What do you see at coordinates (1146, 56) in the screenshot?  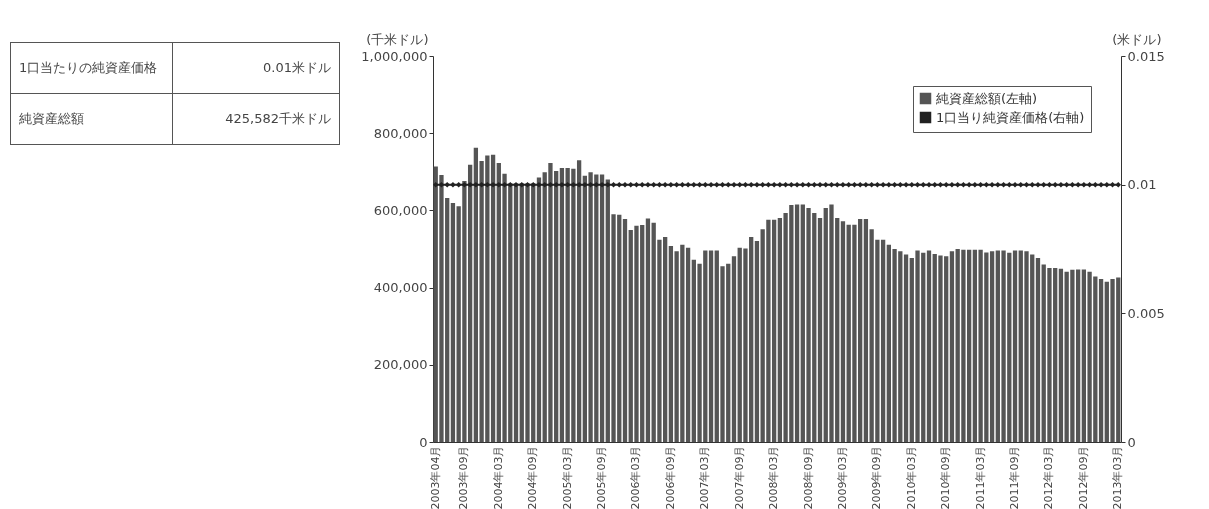 I see `y2-tick-label: 0.015` at bounding box center [1146, 56].